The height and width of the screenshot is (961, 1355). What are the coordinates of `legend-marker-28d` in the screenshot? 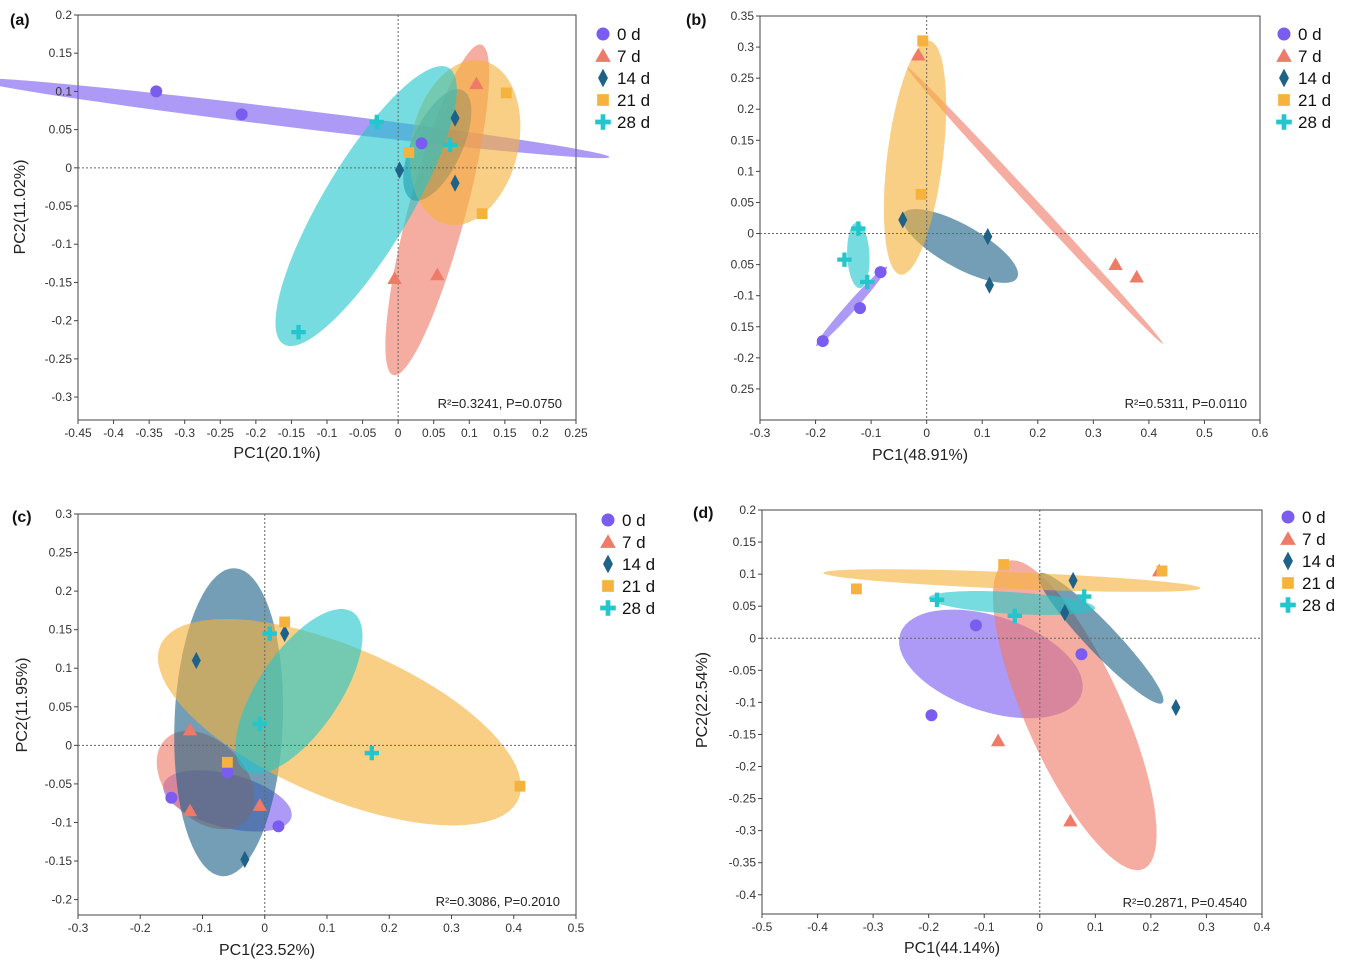 It's located at (1288, 605).